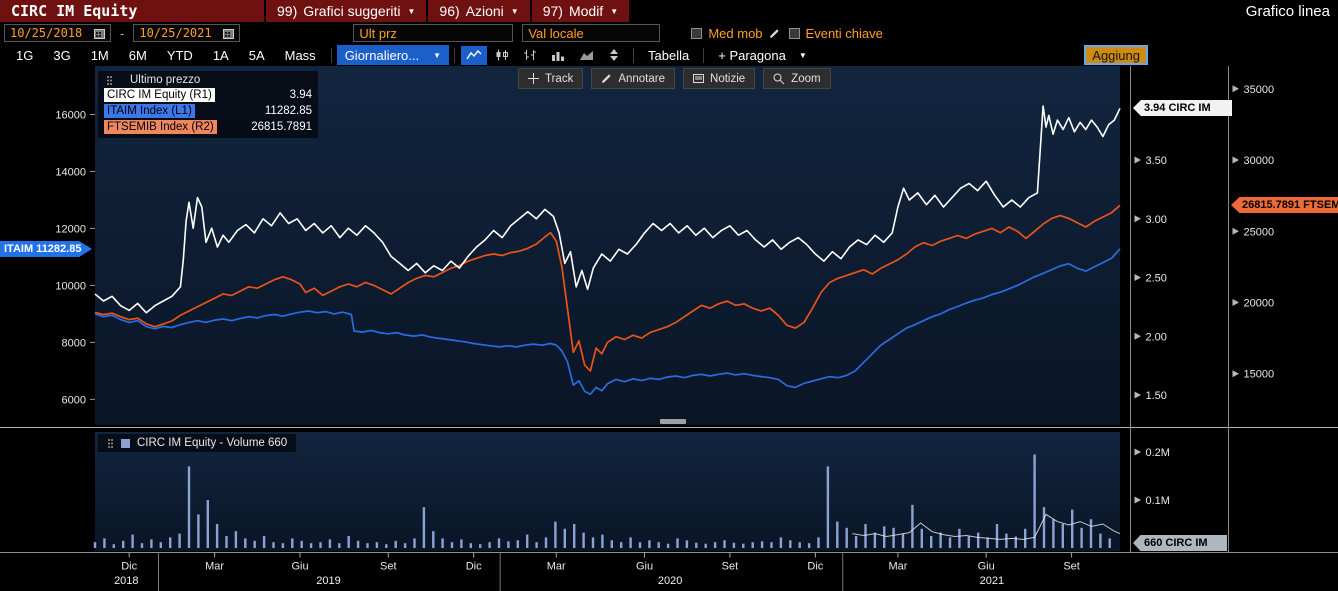  Describe the element at coordinates (1259, 375) in the screenshot. I see `axis-label-r2: 15000` at that location.